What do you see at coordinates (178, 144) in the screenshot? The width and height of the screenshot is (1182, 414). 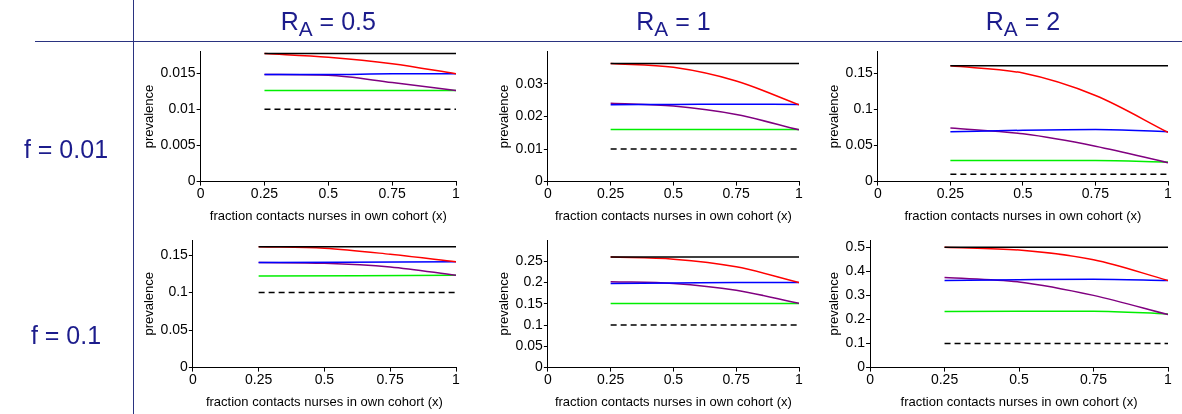 I see `y-tick-label: 0.005` at bounding box center [178, 144].